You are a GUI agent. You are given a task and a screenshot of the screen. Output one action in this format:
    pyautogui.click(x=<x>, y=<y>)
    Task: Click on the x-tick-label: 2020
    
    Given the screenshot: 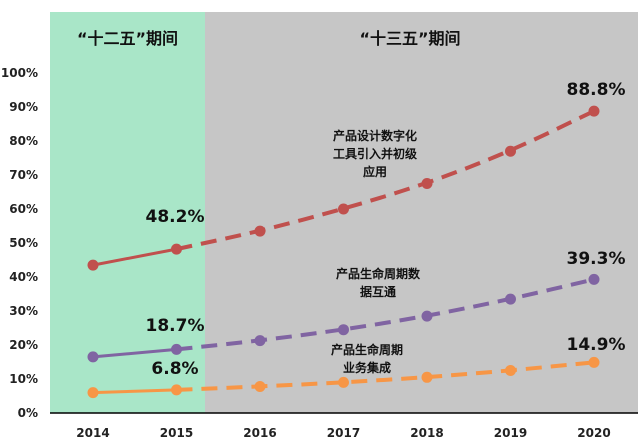 What is the action you would take?
    pyautogui.click(x=593, y=433)
    